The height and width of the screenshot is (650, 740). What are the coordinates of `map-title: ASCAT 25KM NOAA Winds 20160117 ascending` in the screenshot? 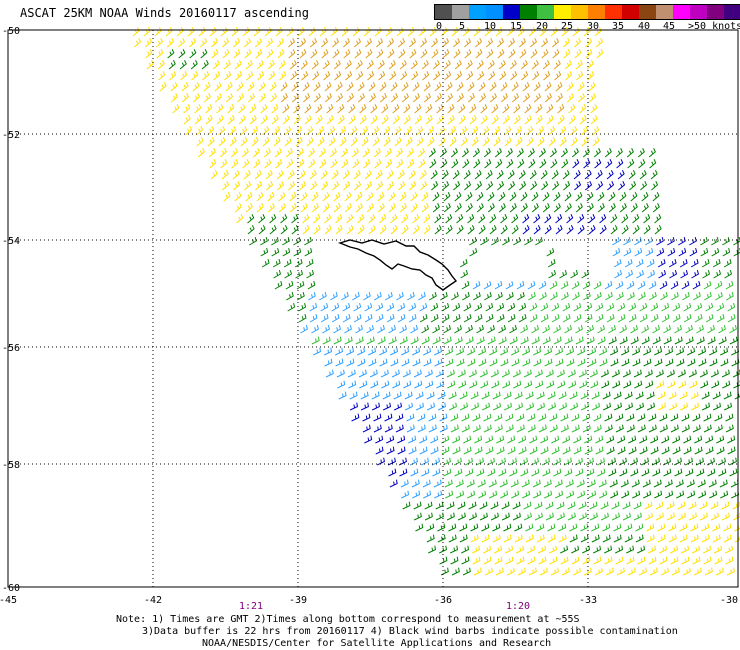 It's located at (164, 13).